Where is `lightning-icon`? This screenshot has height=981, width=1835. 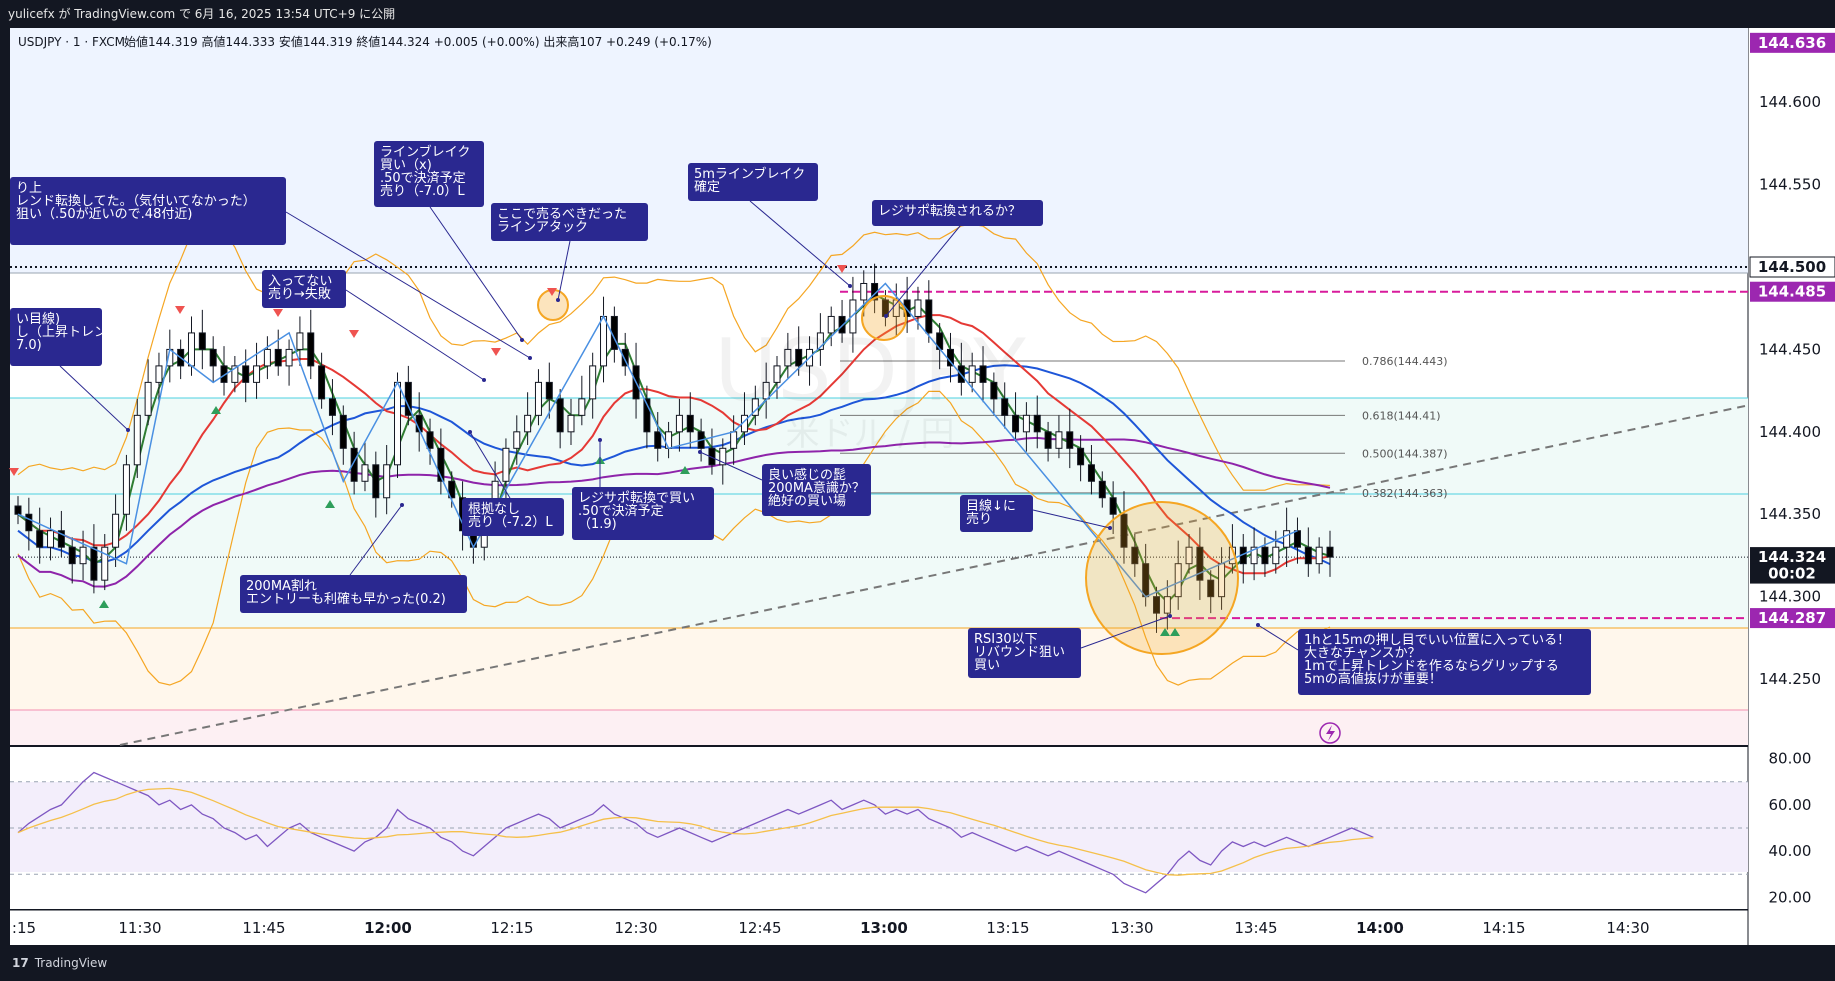 lightning-icon is located at coordinates (1330, 733).